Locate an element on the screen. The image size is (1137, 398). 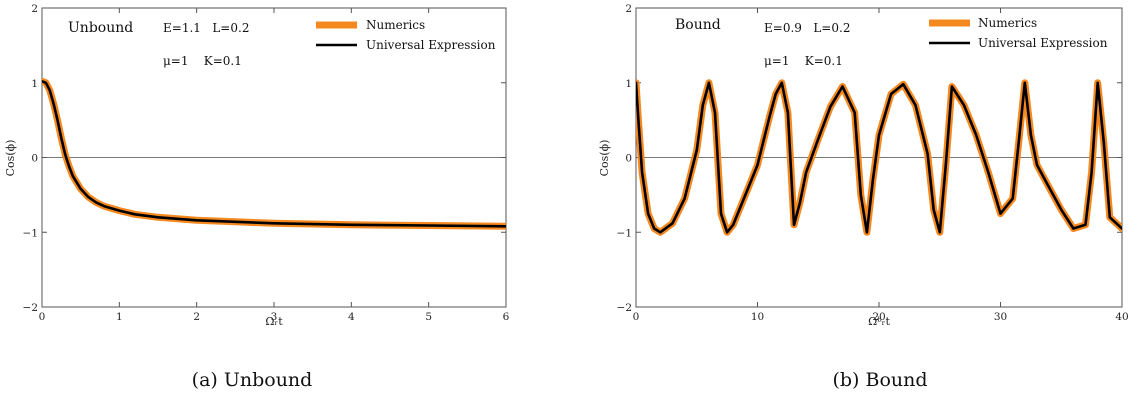
panel-title-bound: Bound is located at coordinates (698, 25).